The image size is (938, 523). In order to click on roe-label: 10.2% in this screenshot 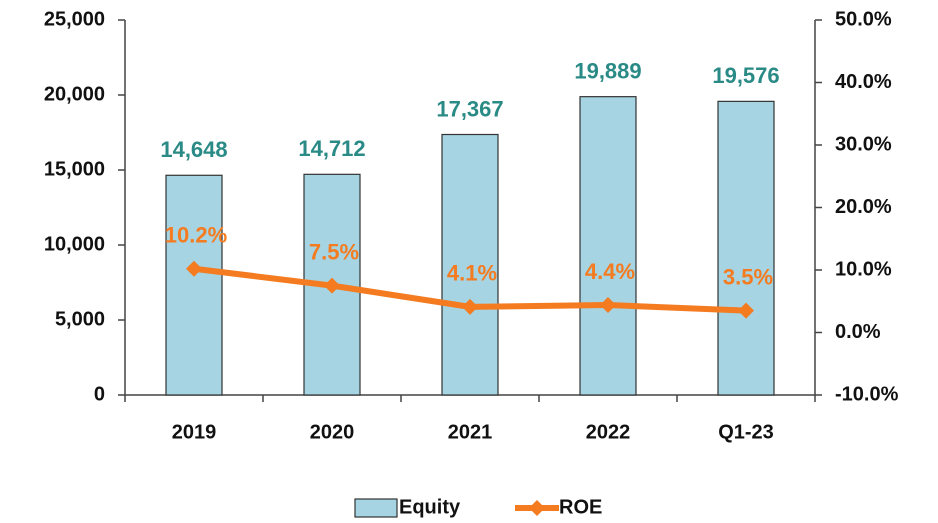, I will do `click(196, 235)`.